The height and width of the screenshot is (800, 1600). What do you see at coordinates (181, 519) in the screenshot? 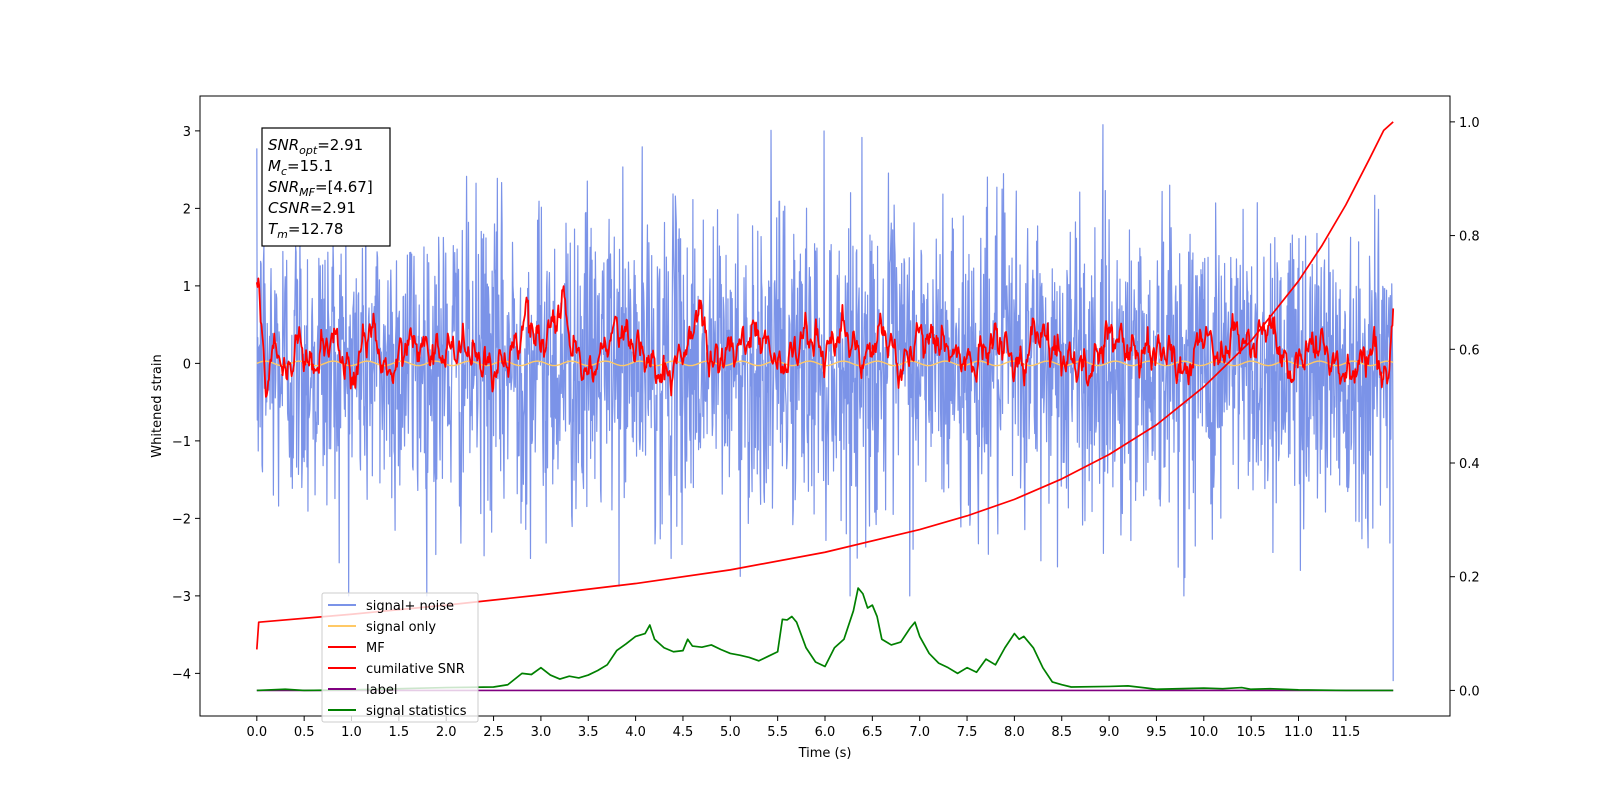
I see `y-left-tick-label: −2` at bounding box center [181, 519].